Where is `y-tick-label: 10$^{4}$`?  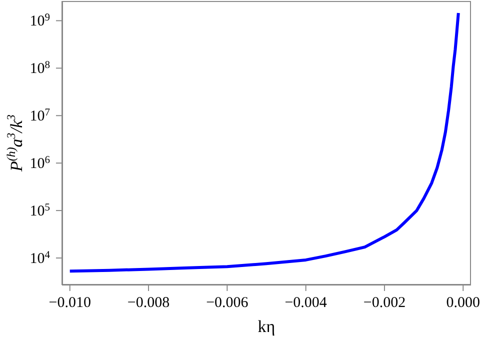 y-tick-label: 10$^{4}$ is located at coordinates (40, 259).